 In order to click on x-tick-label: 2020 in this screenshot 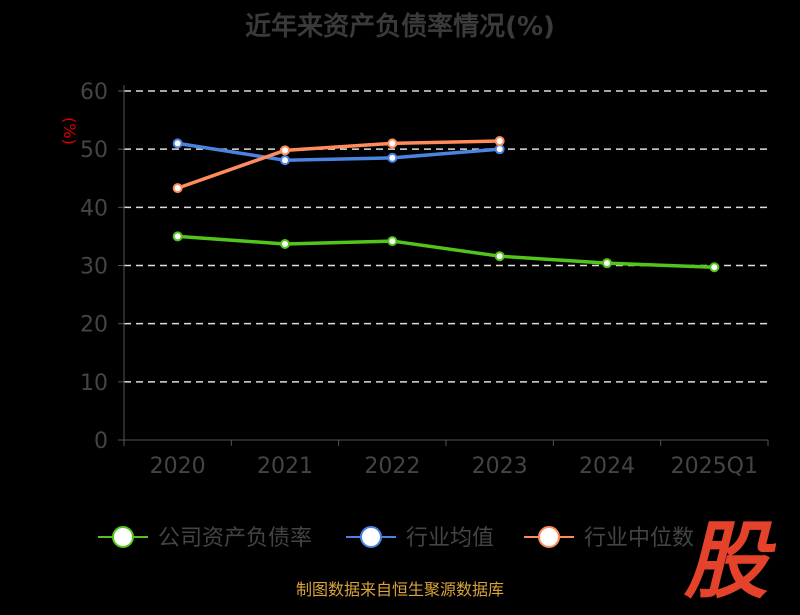, I will do `click(178, 466)`.